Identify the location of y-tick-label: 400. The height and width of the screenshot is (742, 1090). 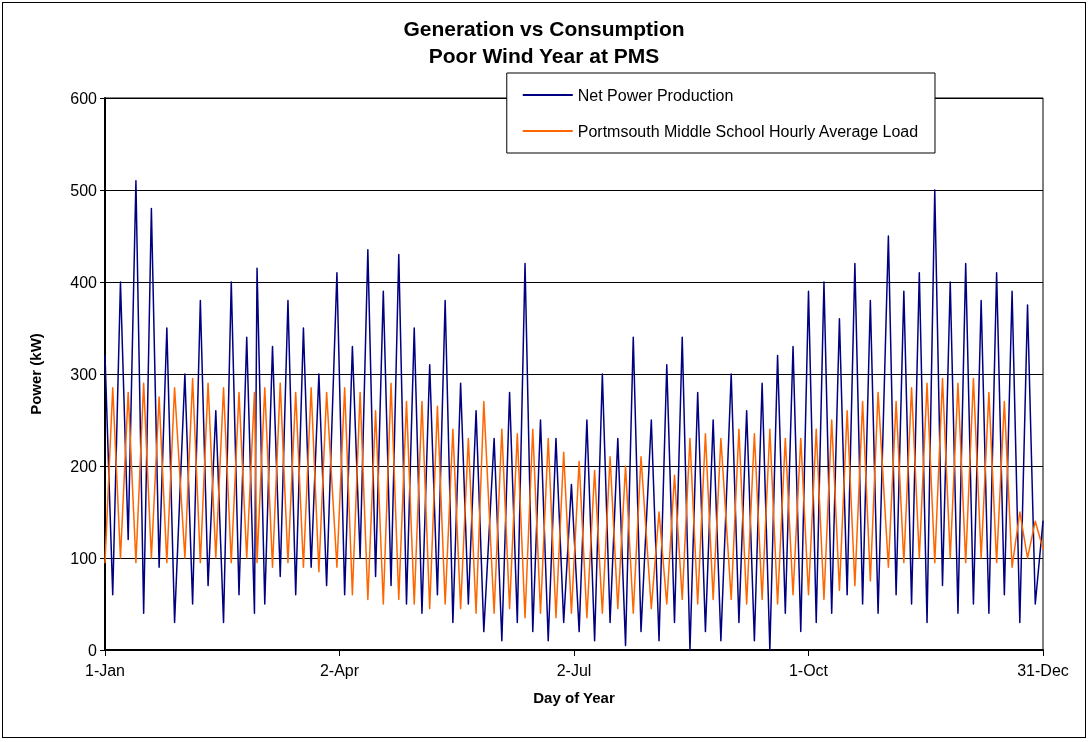
(84, 282).